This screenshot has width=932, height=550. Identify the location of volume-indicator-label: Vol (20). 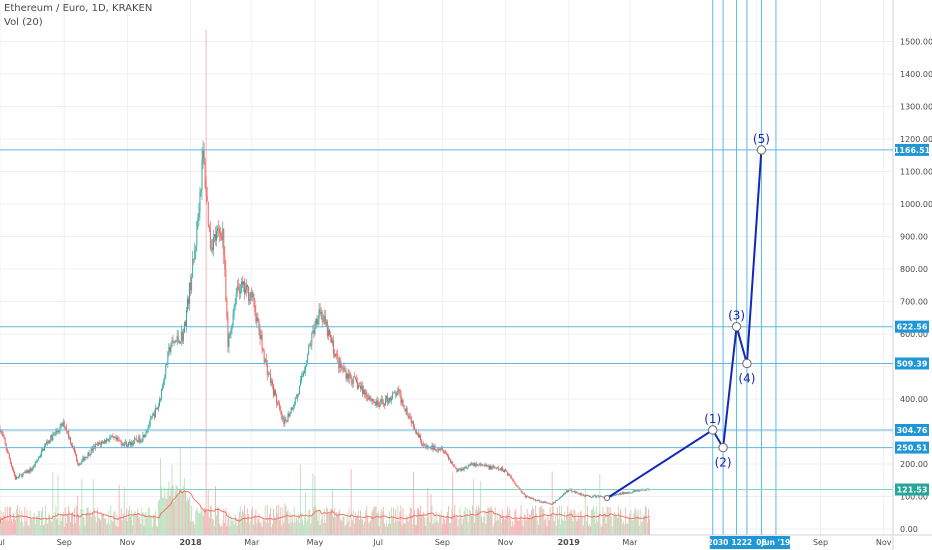
(23, 22).